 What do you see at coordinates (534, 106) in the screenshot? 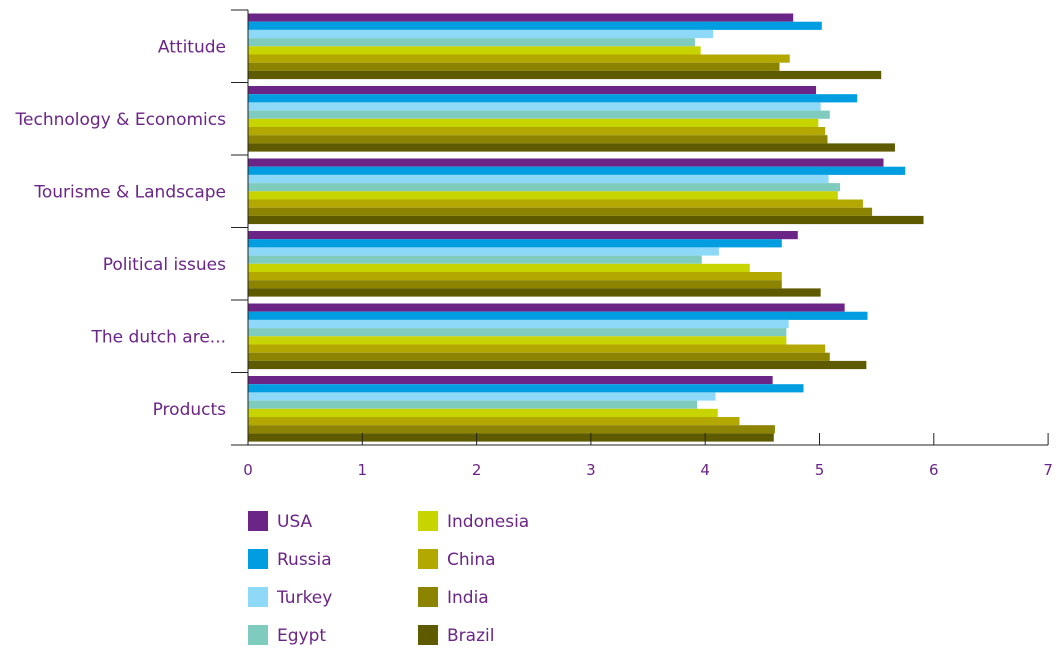
I see `bar-turkey-technology-economics` at bounding box center [534, 106].